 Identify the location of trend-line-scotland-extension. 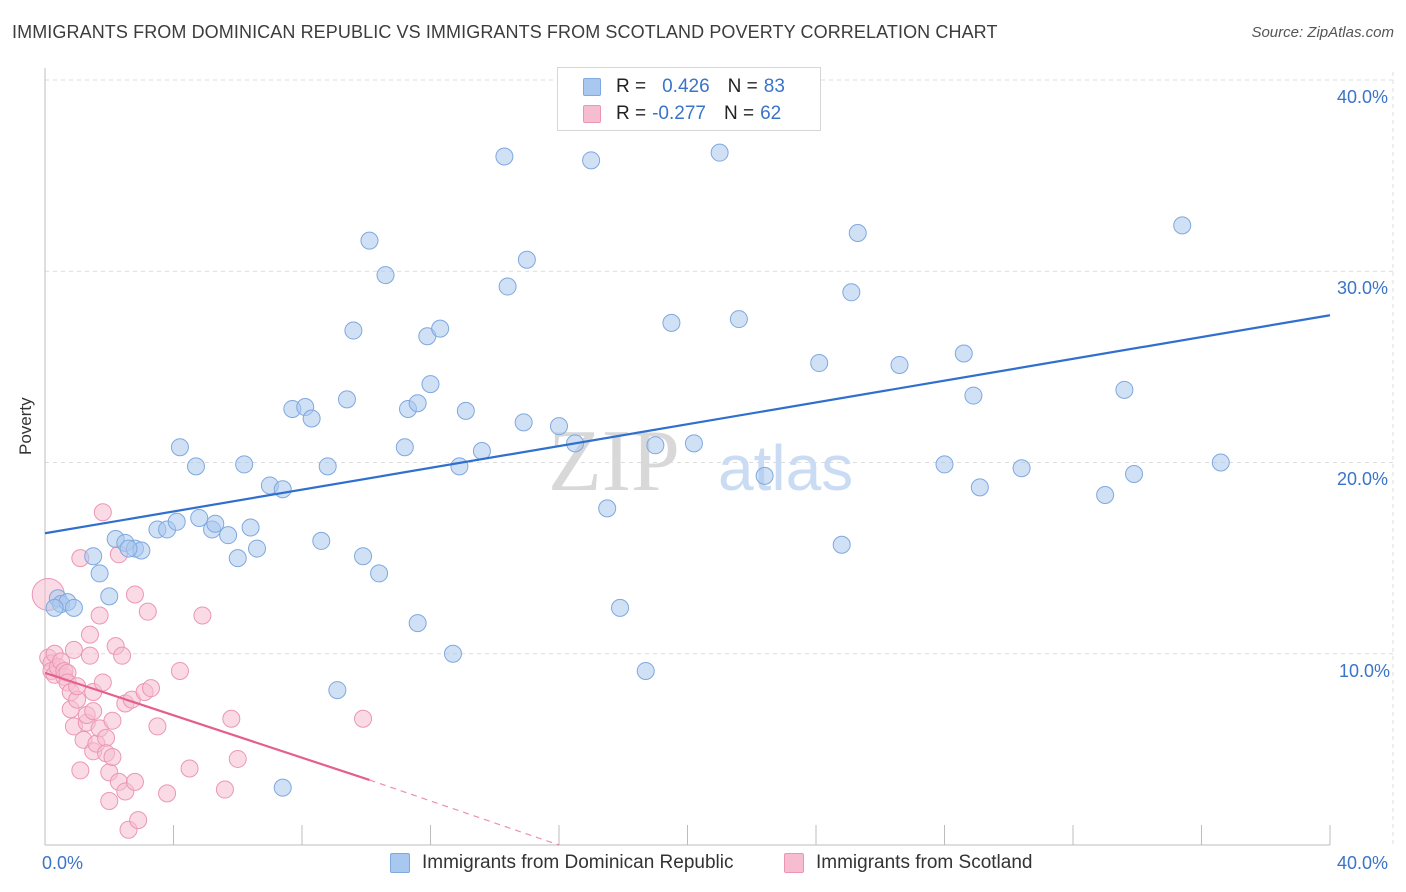
(464, 812).